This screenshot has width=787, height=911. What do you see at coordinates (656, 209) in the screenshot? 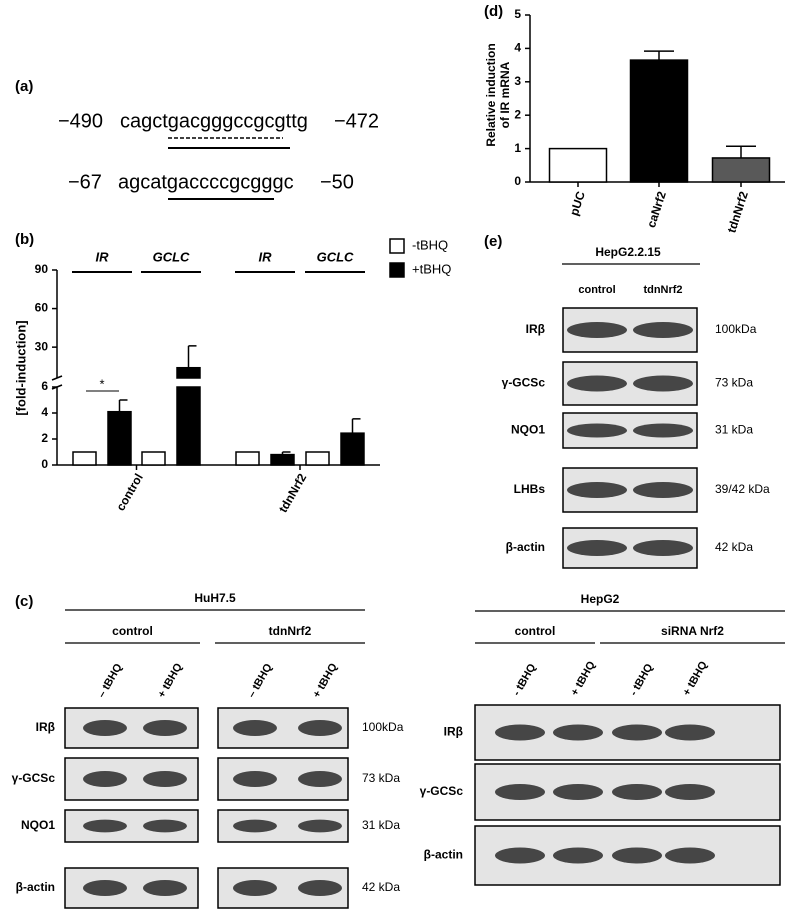
I see `x-tick-label: caNrf2` at bounding box center [656, 209].